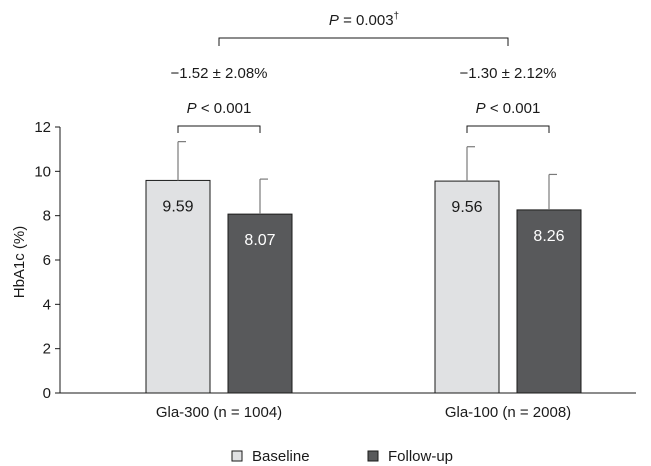 The width and height of the screenshot is (651, 466). I want to click on dagger-mark: †, so click(397, 16).